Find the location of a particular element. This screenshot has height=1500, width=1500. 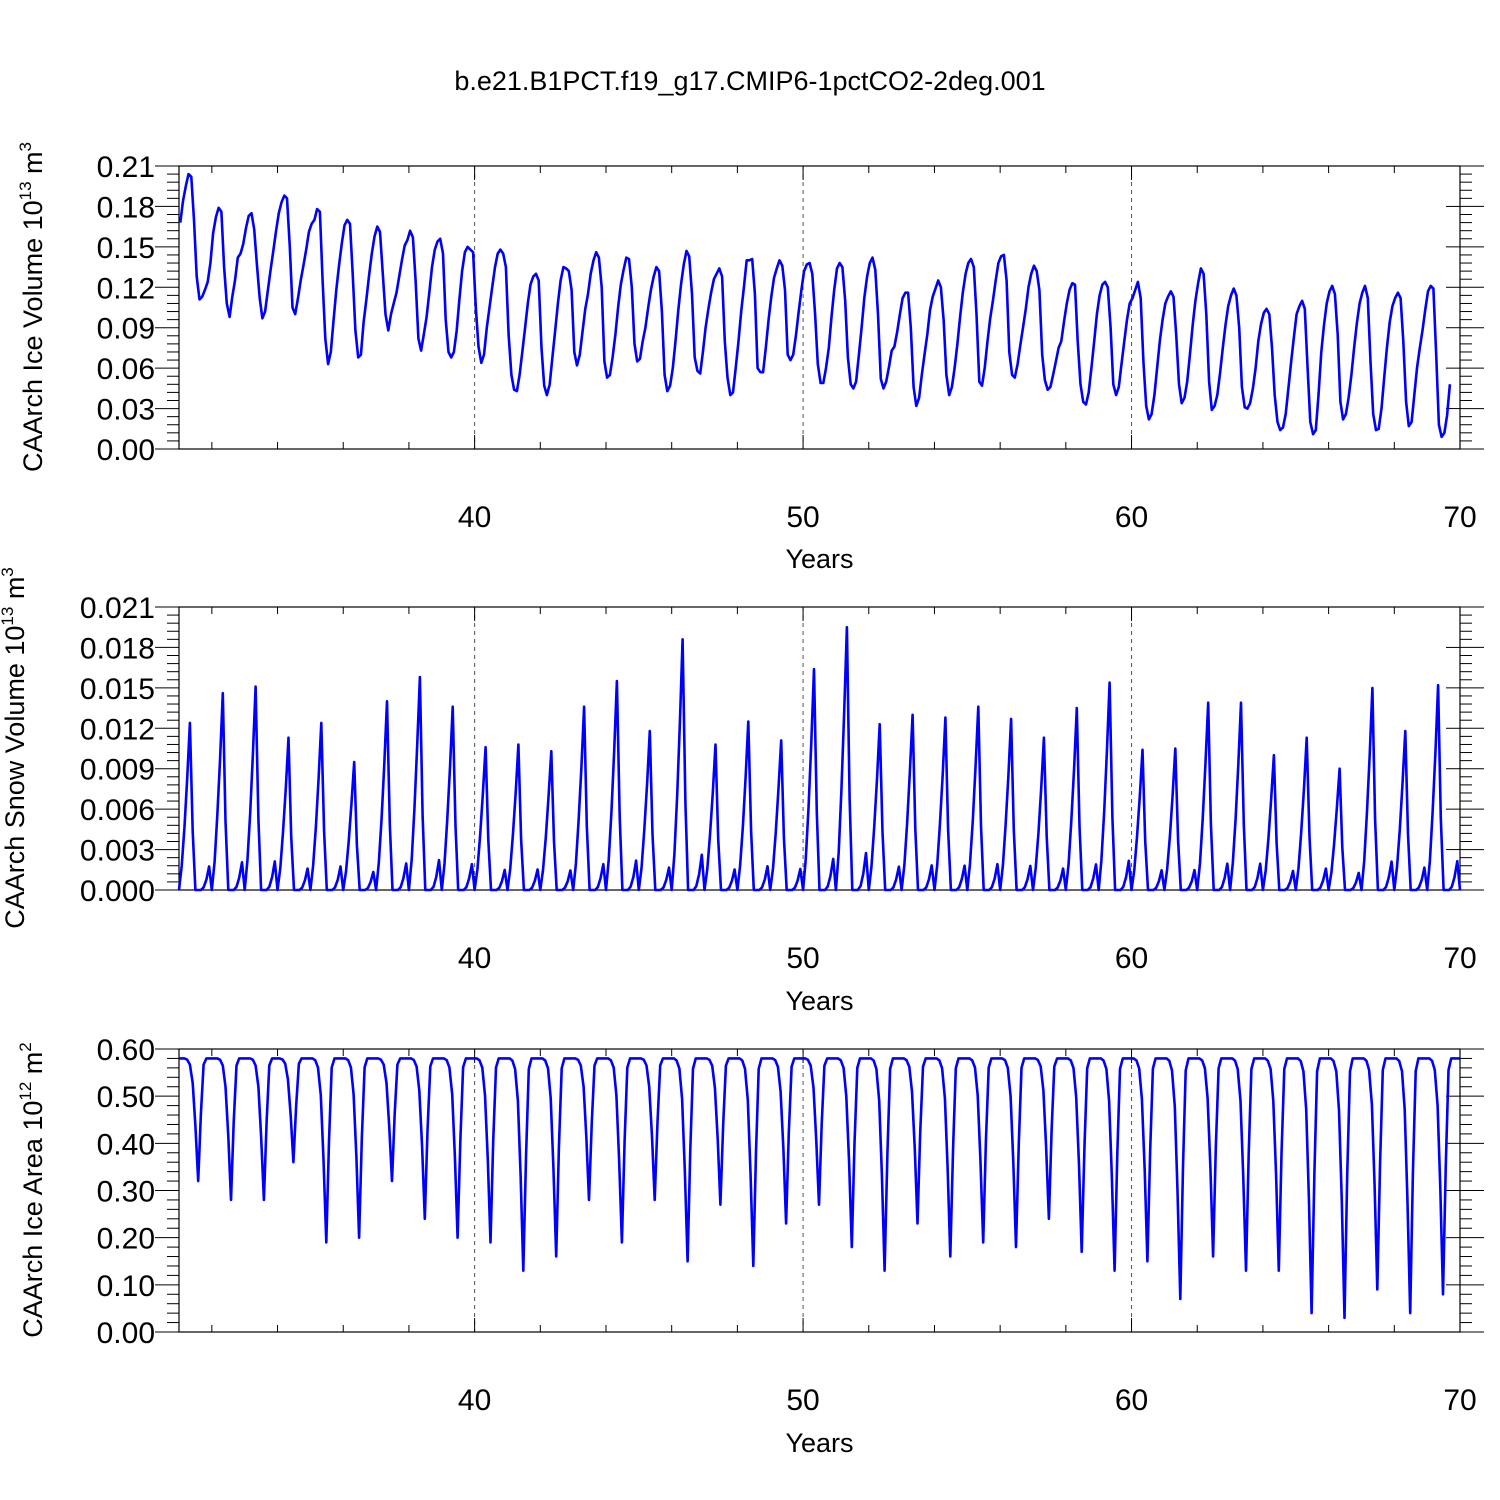

y-tick-label: 0.021 is located at coordinates (117, 608).